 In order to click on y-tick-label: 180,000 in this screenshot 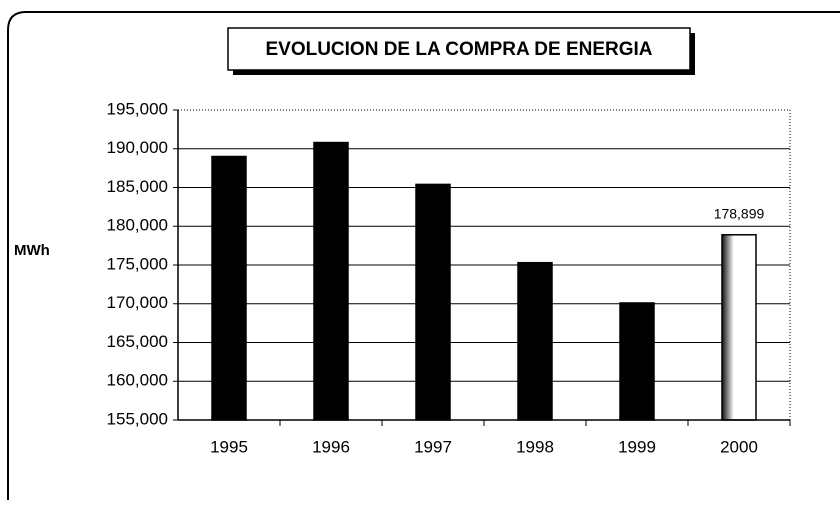, I will do `click(137, 225)`.